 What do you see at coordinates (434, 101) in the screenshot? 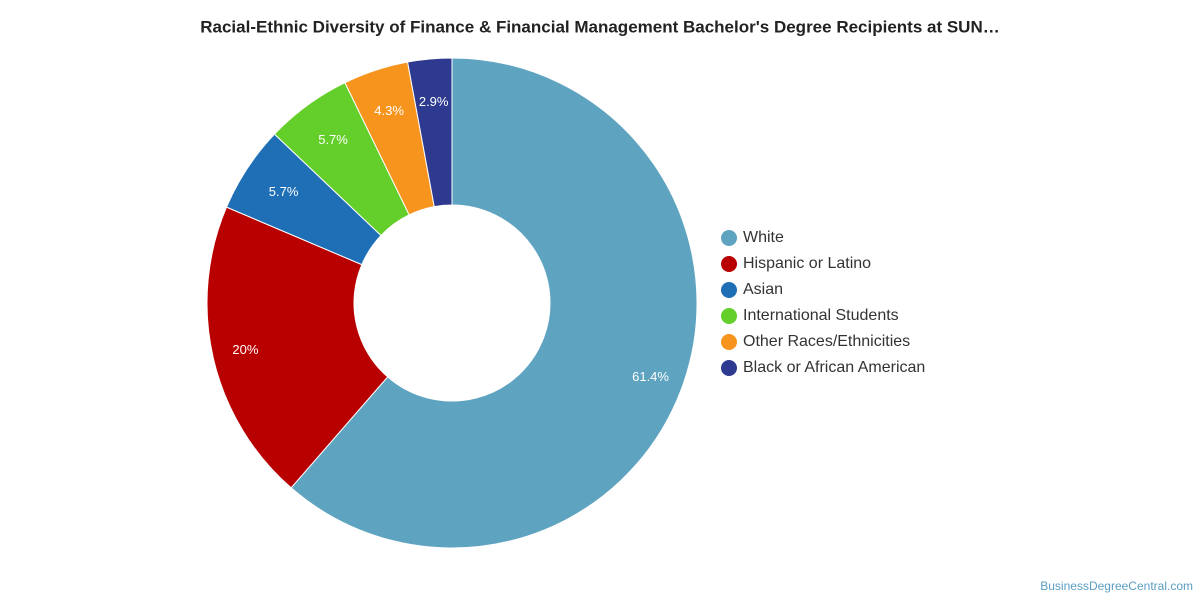
I see `value-label: 2.9%` at bounding box center [434, 101].